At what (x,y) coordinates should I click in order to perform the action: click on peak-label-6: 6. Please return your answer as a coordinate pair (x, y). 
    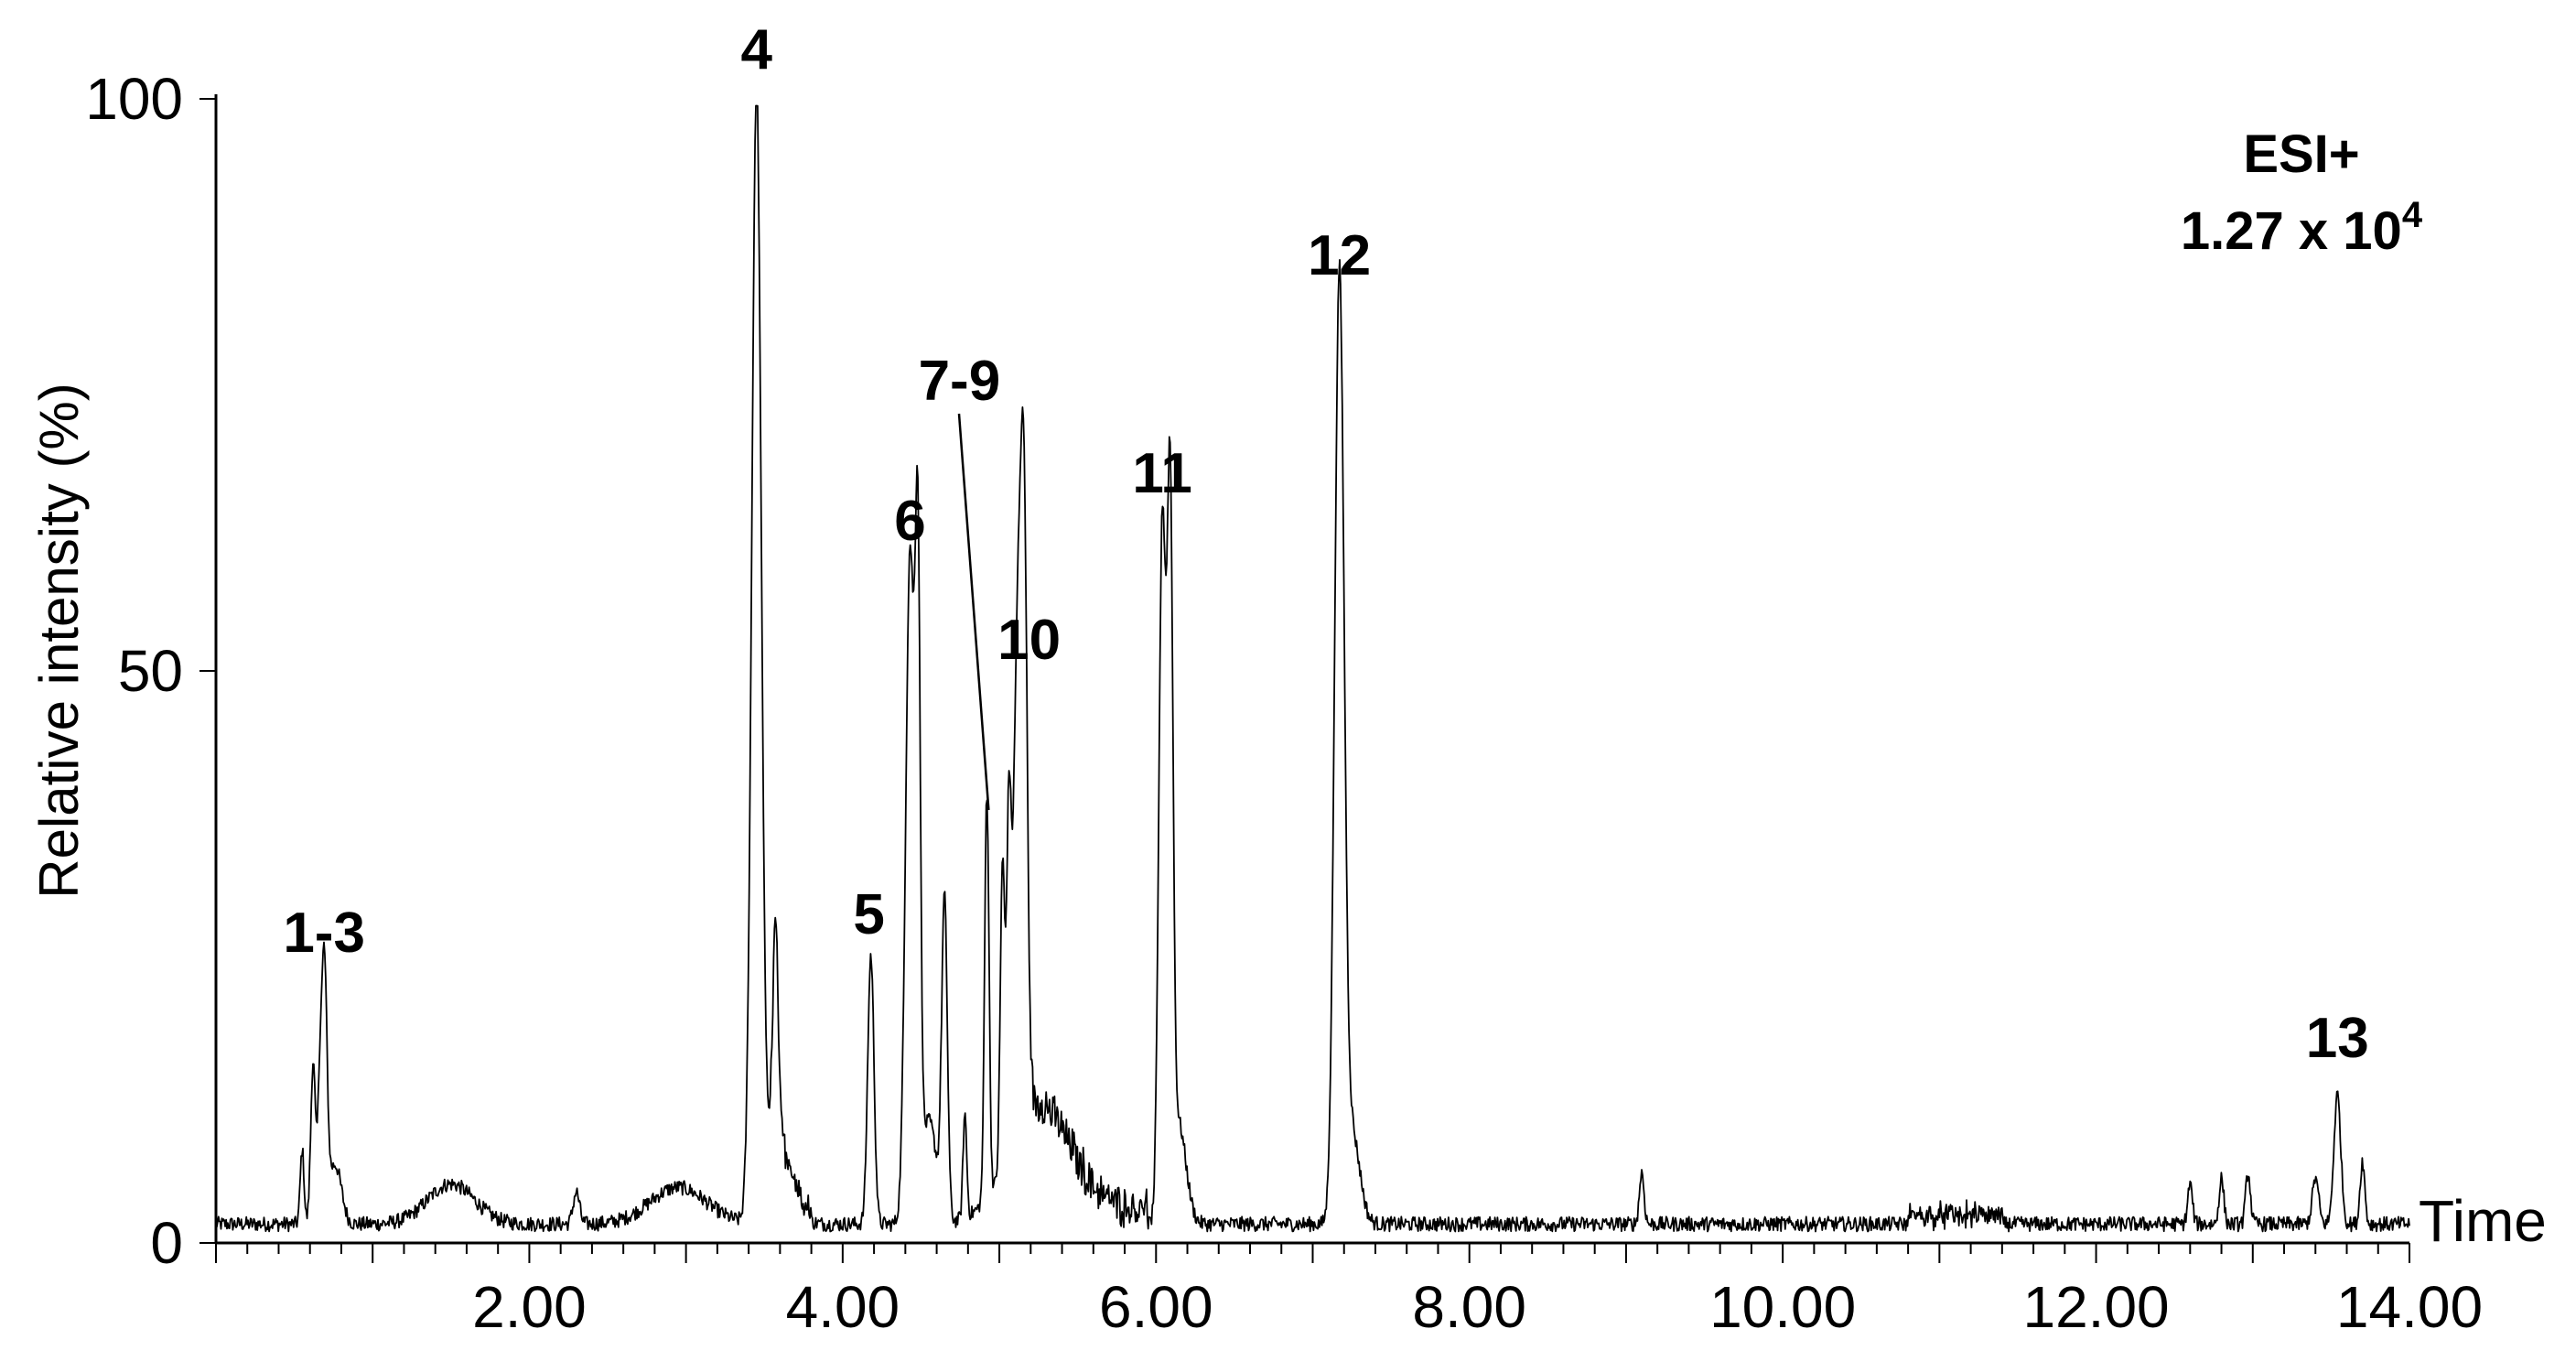
    Looking at the image, I should click on (909, 521).